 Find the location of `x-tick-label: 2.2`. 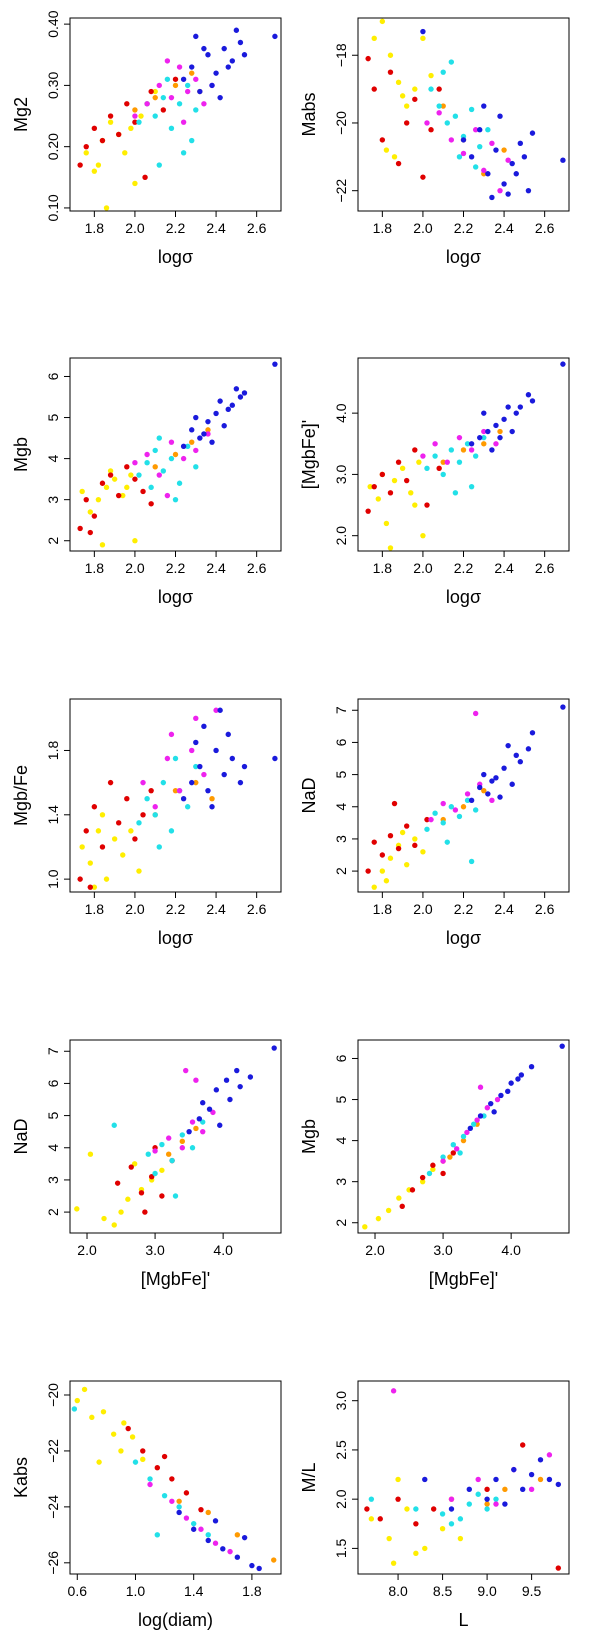

x-tick-label: 2.2 is located at coordinates (464, 568).